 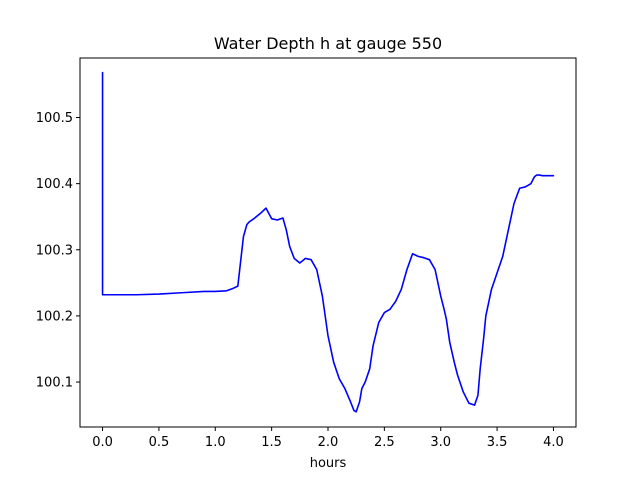 What do you see at coordinates (54, 383) in the screenshot?
I see `y-tick-label: 100.1` at bounding box center [54, 383].